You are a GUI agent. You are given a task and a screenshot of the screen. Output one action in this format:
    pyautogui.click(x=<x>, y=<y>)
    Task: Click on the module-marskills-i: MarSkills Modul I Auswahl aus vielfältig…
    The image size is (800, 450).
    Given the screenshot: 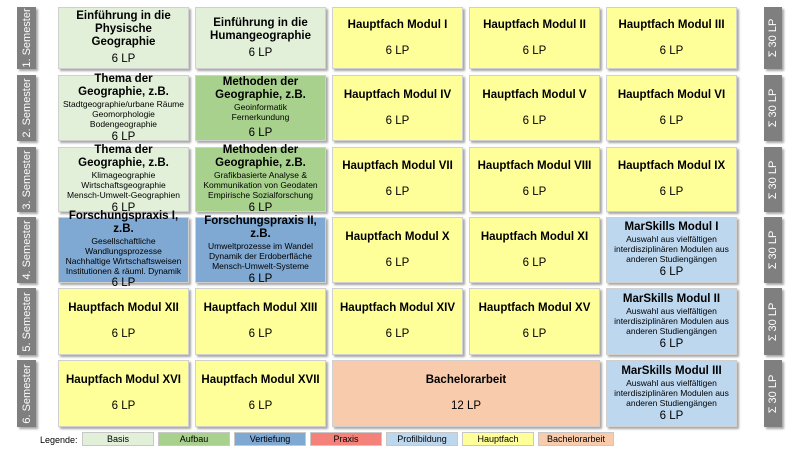 What is the action you would take?
    pyautogui.click(x=671, y=250)
    